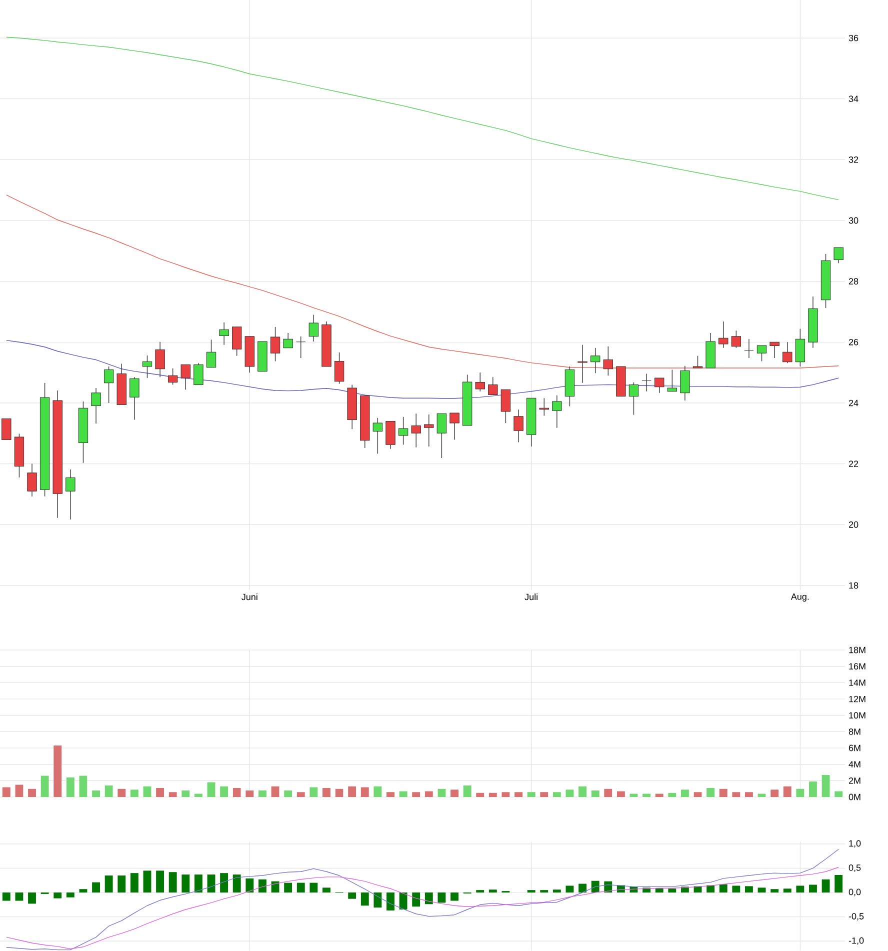 This screenshot has width=888, height=951. I want to click on x-tick-label: Juni, so click(250, 597).